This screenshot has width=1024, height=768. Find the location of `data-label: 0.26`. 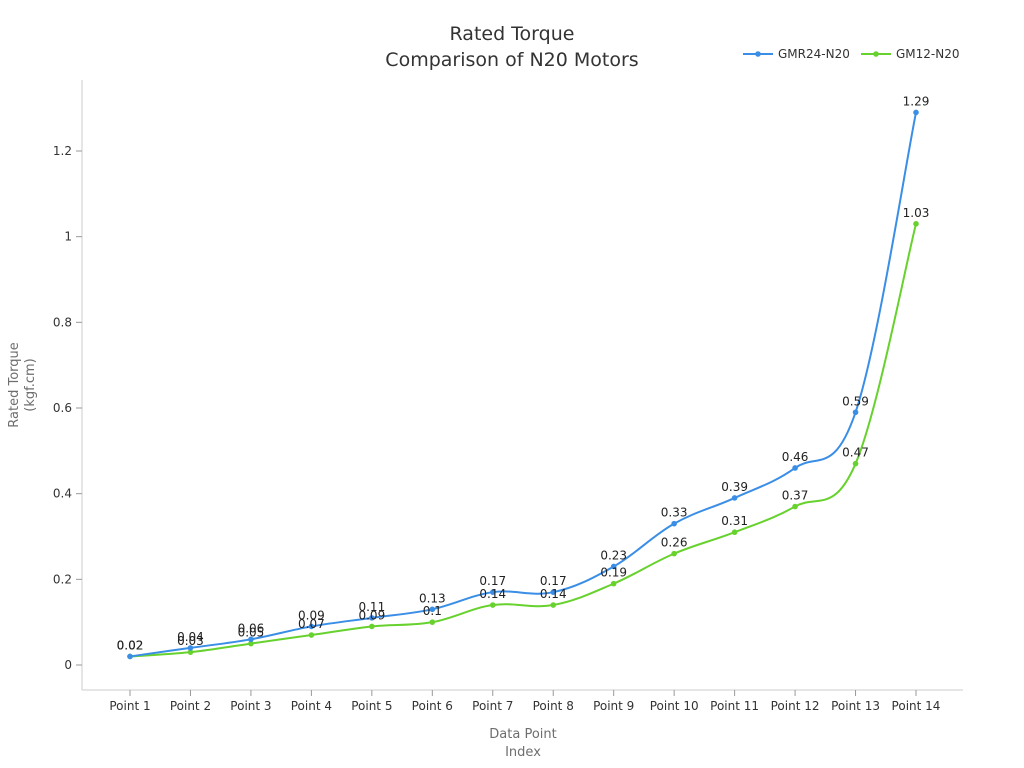

data-label: 0.26 is located at coordinates (674, 543).